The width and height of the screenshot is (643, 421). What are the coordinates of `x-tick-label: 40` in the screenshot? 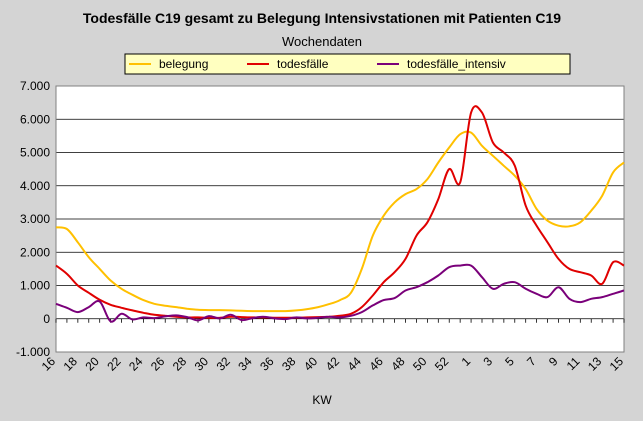 It's located at (311, 364).